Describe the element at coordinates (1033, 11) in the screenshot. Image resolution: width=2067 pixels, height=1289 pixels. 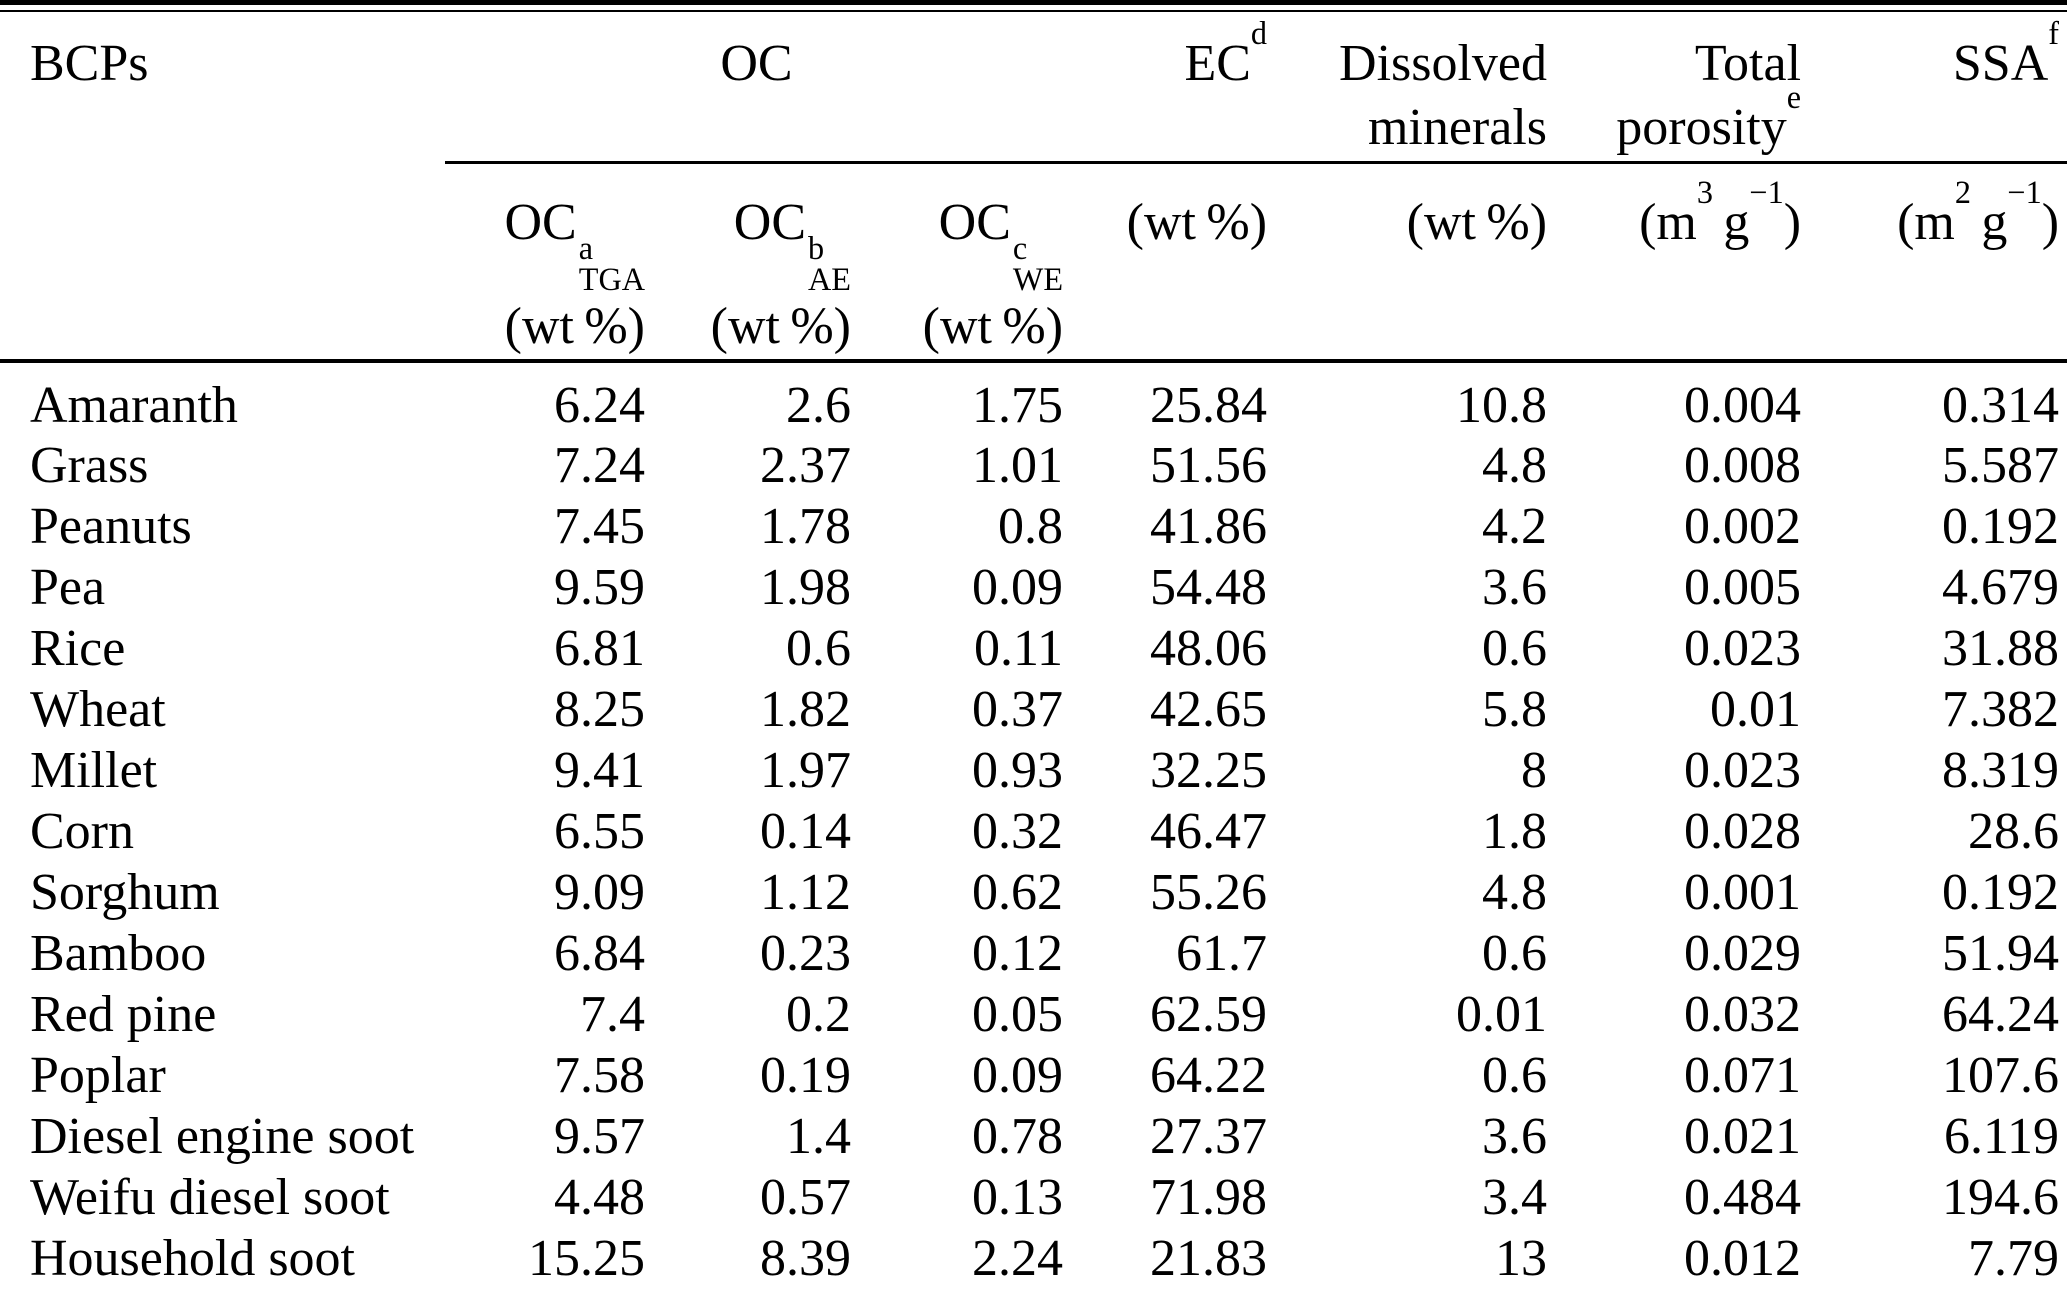
I see `top-thin-rule` at that location.